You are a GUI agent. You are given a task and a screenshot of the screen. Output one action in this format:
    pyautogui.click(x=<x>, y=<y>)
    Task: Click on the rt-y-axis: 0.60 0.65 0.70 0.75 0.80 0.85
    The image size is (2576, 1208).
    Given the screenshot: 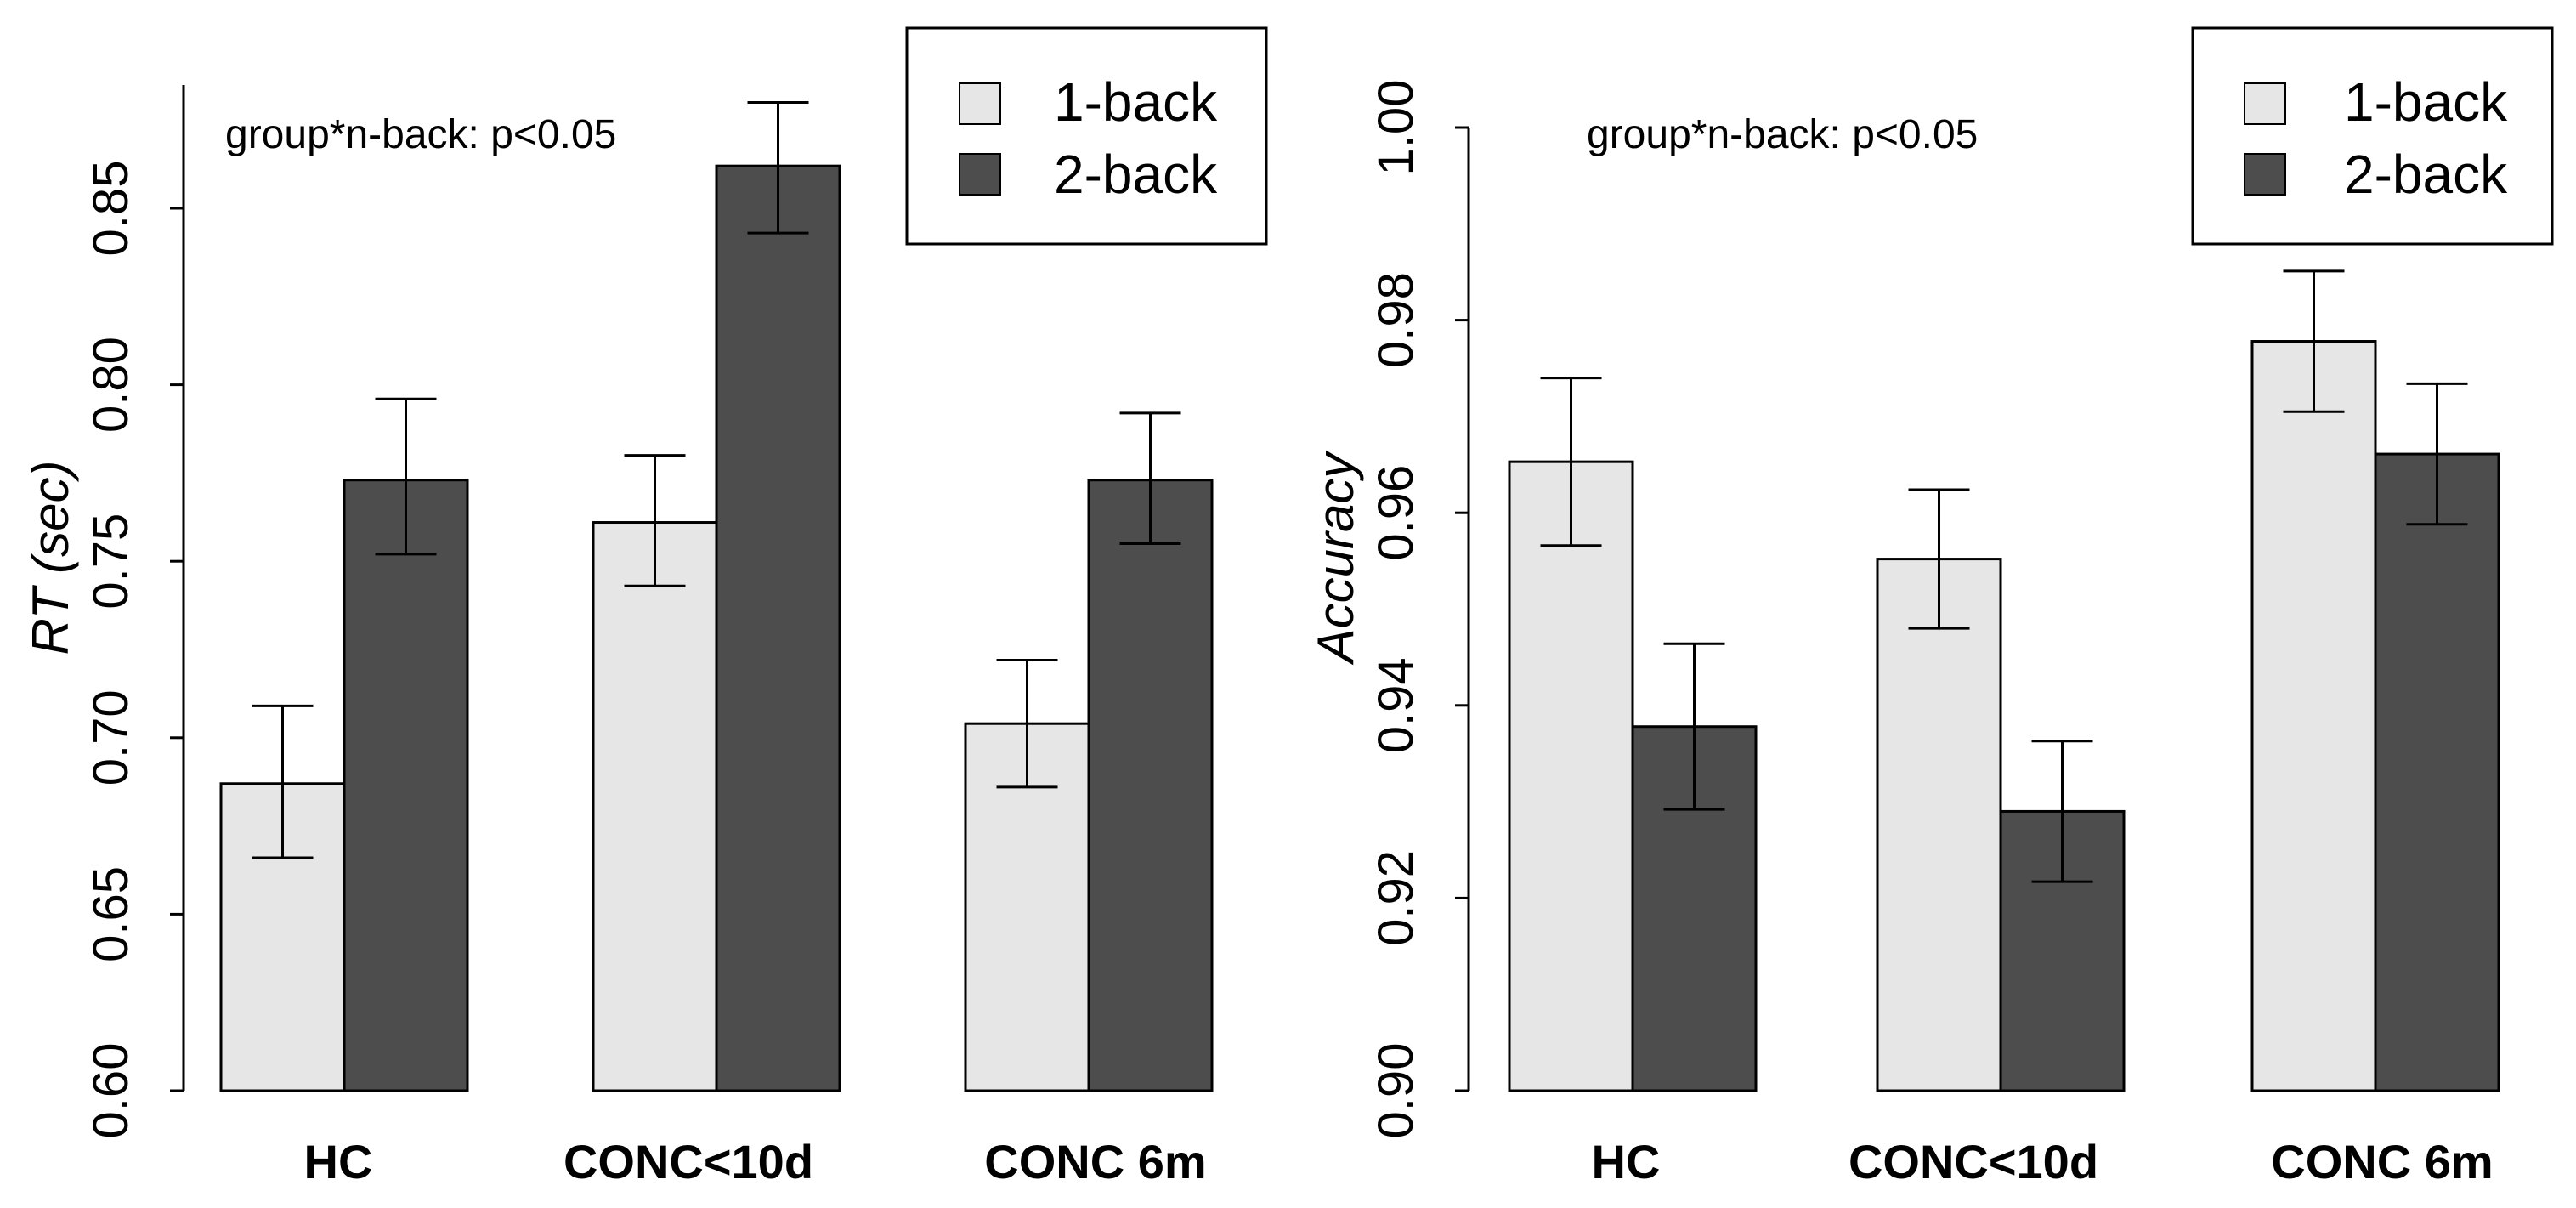 What is the action you would take?
    pyautogui.click(x=134, y=612)
    